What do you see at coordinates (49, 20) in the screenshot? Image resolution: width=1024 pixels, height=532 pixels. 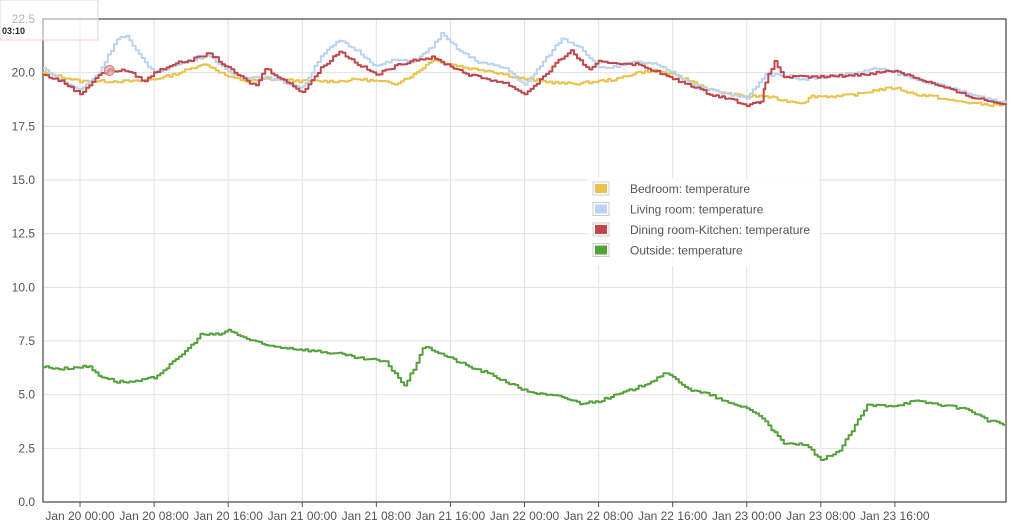 I see `hover-highlight` at bounding box center [49, 20].